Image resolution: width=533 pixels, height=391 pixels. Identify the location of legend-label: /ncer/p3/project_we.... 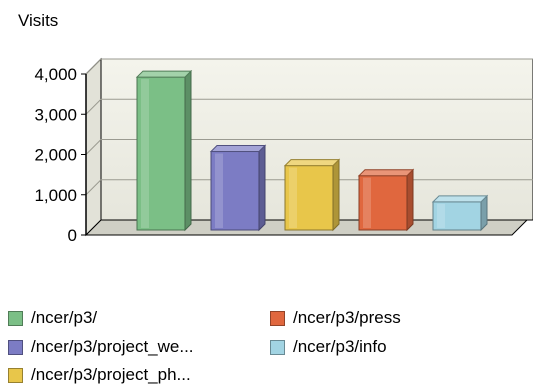
(112, 346).